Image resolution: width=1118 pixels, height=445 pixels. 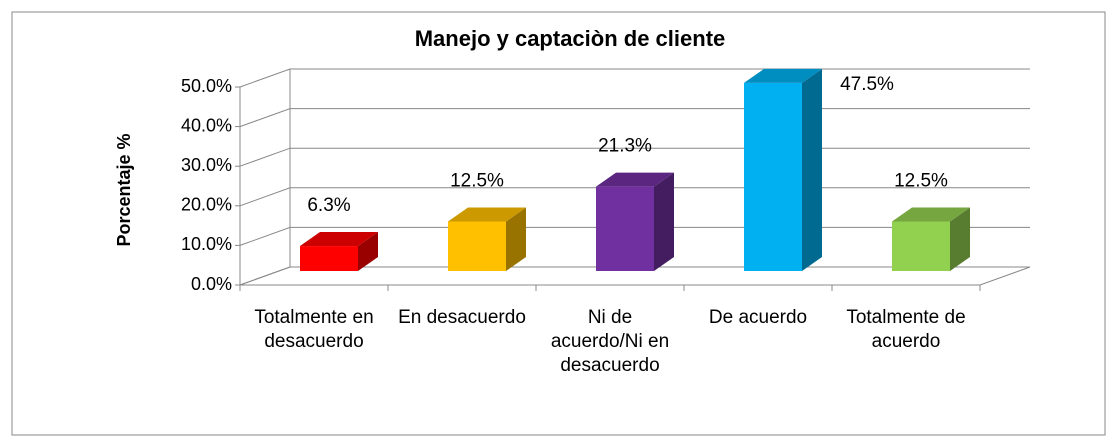 I want to click on x-tick-label: De acuerdo, so click(x=758, y=317).